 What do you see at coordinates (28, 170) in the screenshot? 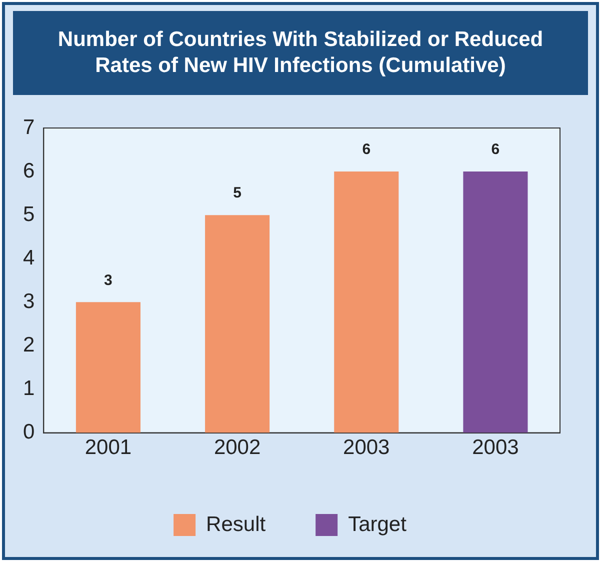
I see `y-tick-label: 6` at bounding box center [28, 170].